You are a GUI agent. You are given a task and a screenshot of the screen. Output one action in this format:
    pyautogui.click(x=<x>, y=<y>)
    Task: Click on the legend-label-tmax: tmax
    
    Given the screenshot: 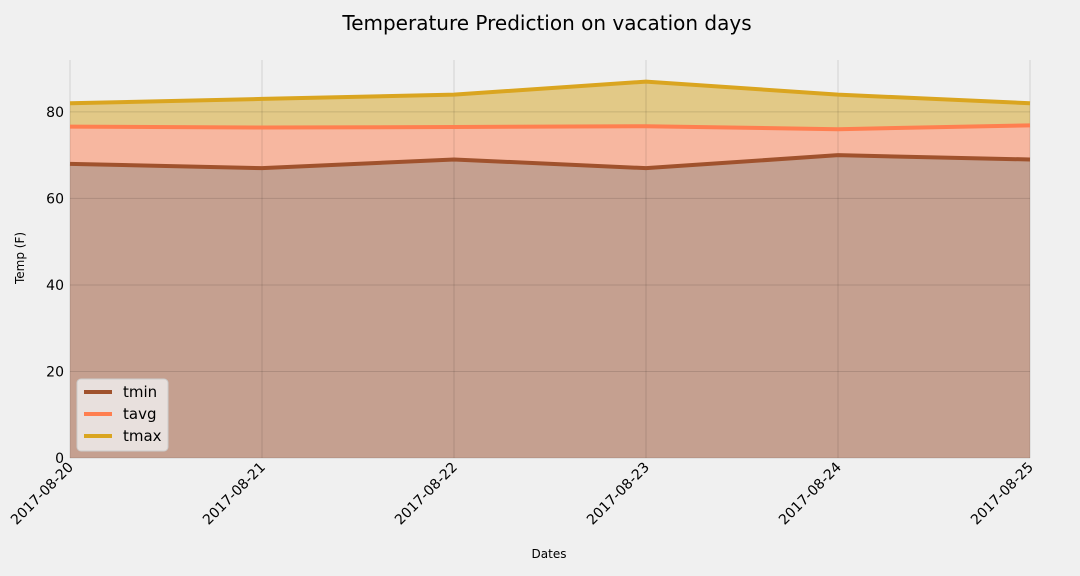 What is the action you would take?
    pyautogui.click(x=142, y=436)
    